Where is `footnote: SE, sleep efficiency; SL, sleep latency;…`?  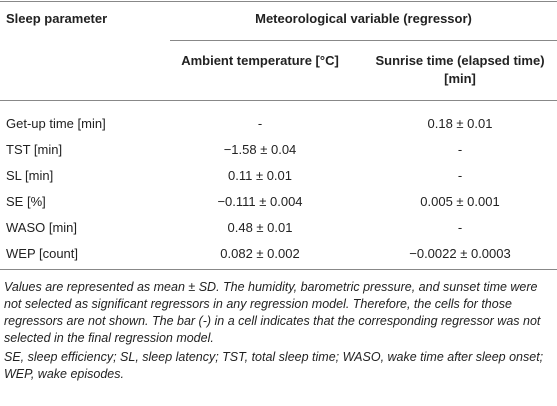
footnote: SE, sleep efficiency; SL, sleep latency;… is located at coordinates (274, 365).